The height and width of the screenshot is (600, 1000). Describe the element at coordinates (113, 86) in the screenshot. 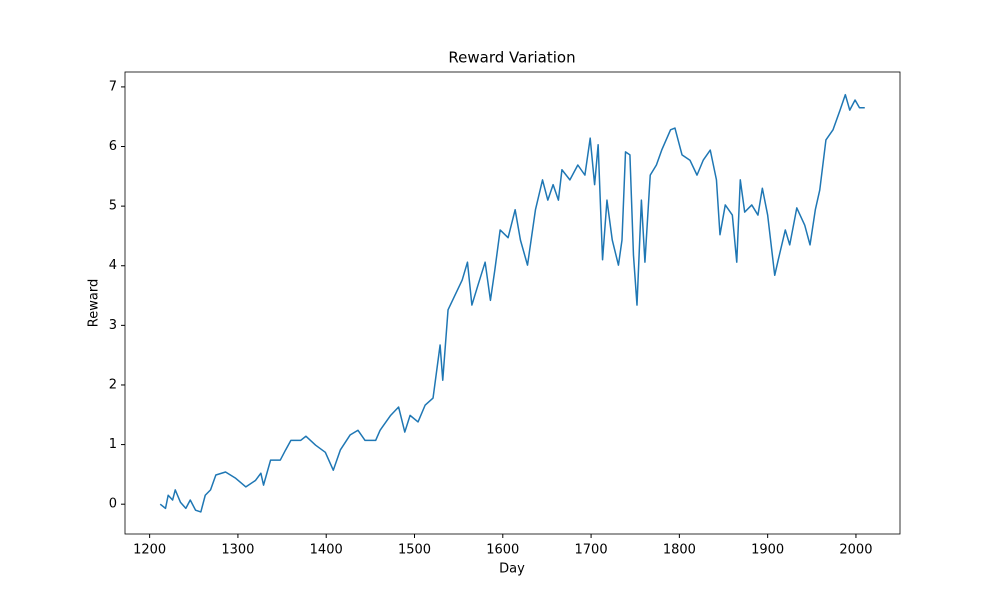

I see `y-tick-label: 7` at that location.